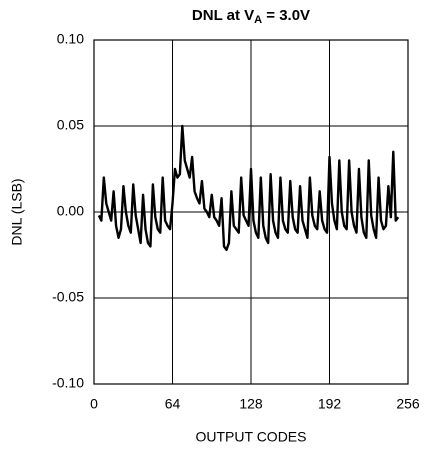 The width and height of the screenshot is (425, 449). I want to click on x-tick-label: 192, so click(330, 404).